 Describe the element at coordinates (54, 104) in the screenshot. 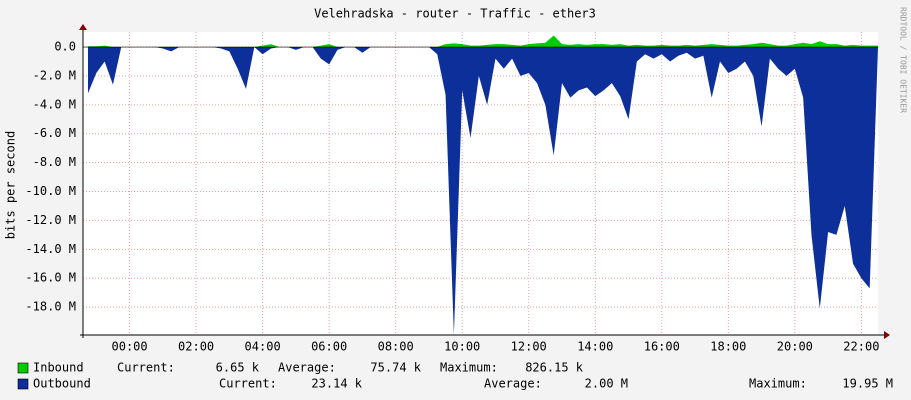

I see `y-tick-label: -4.0 M` at that location.